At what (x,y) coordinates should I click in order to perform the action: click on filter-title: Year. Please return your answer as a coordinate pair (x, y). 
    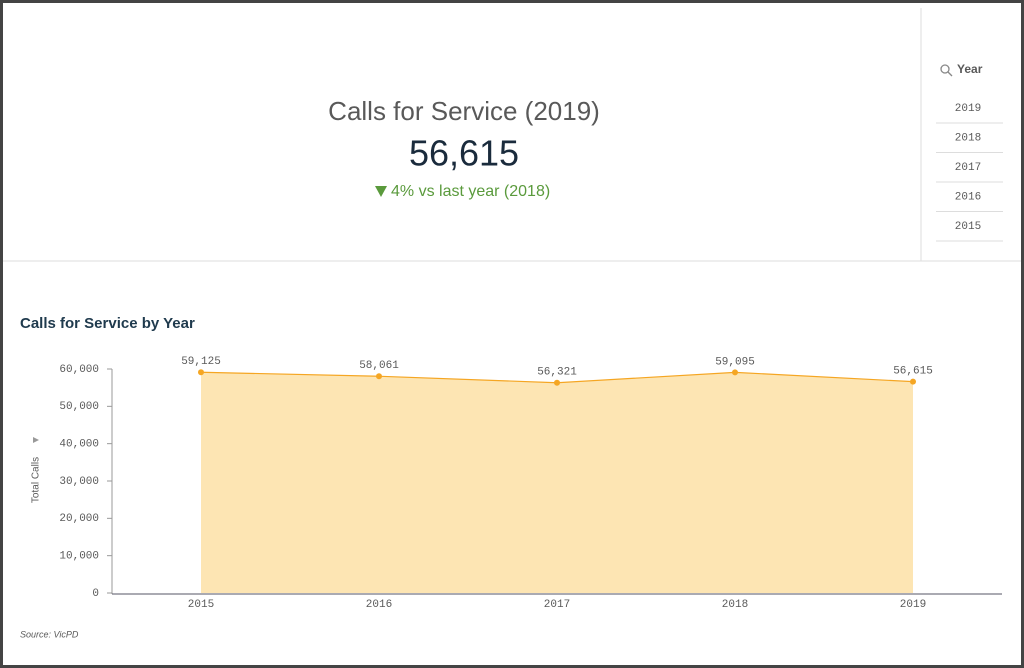
    Looking at the image, I should click on (970, 69).